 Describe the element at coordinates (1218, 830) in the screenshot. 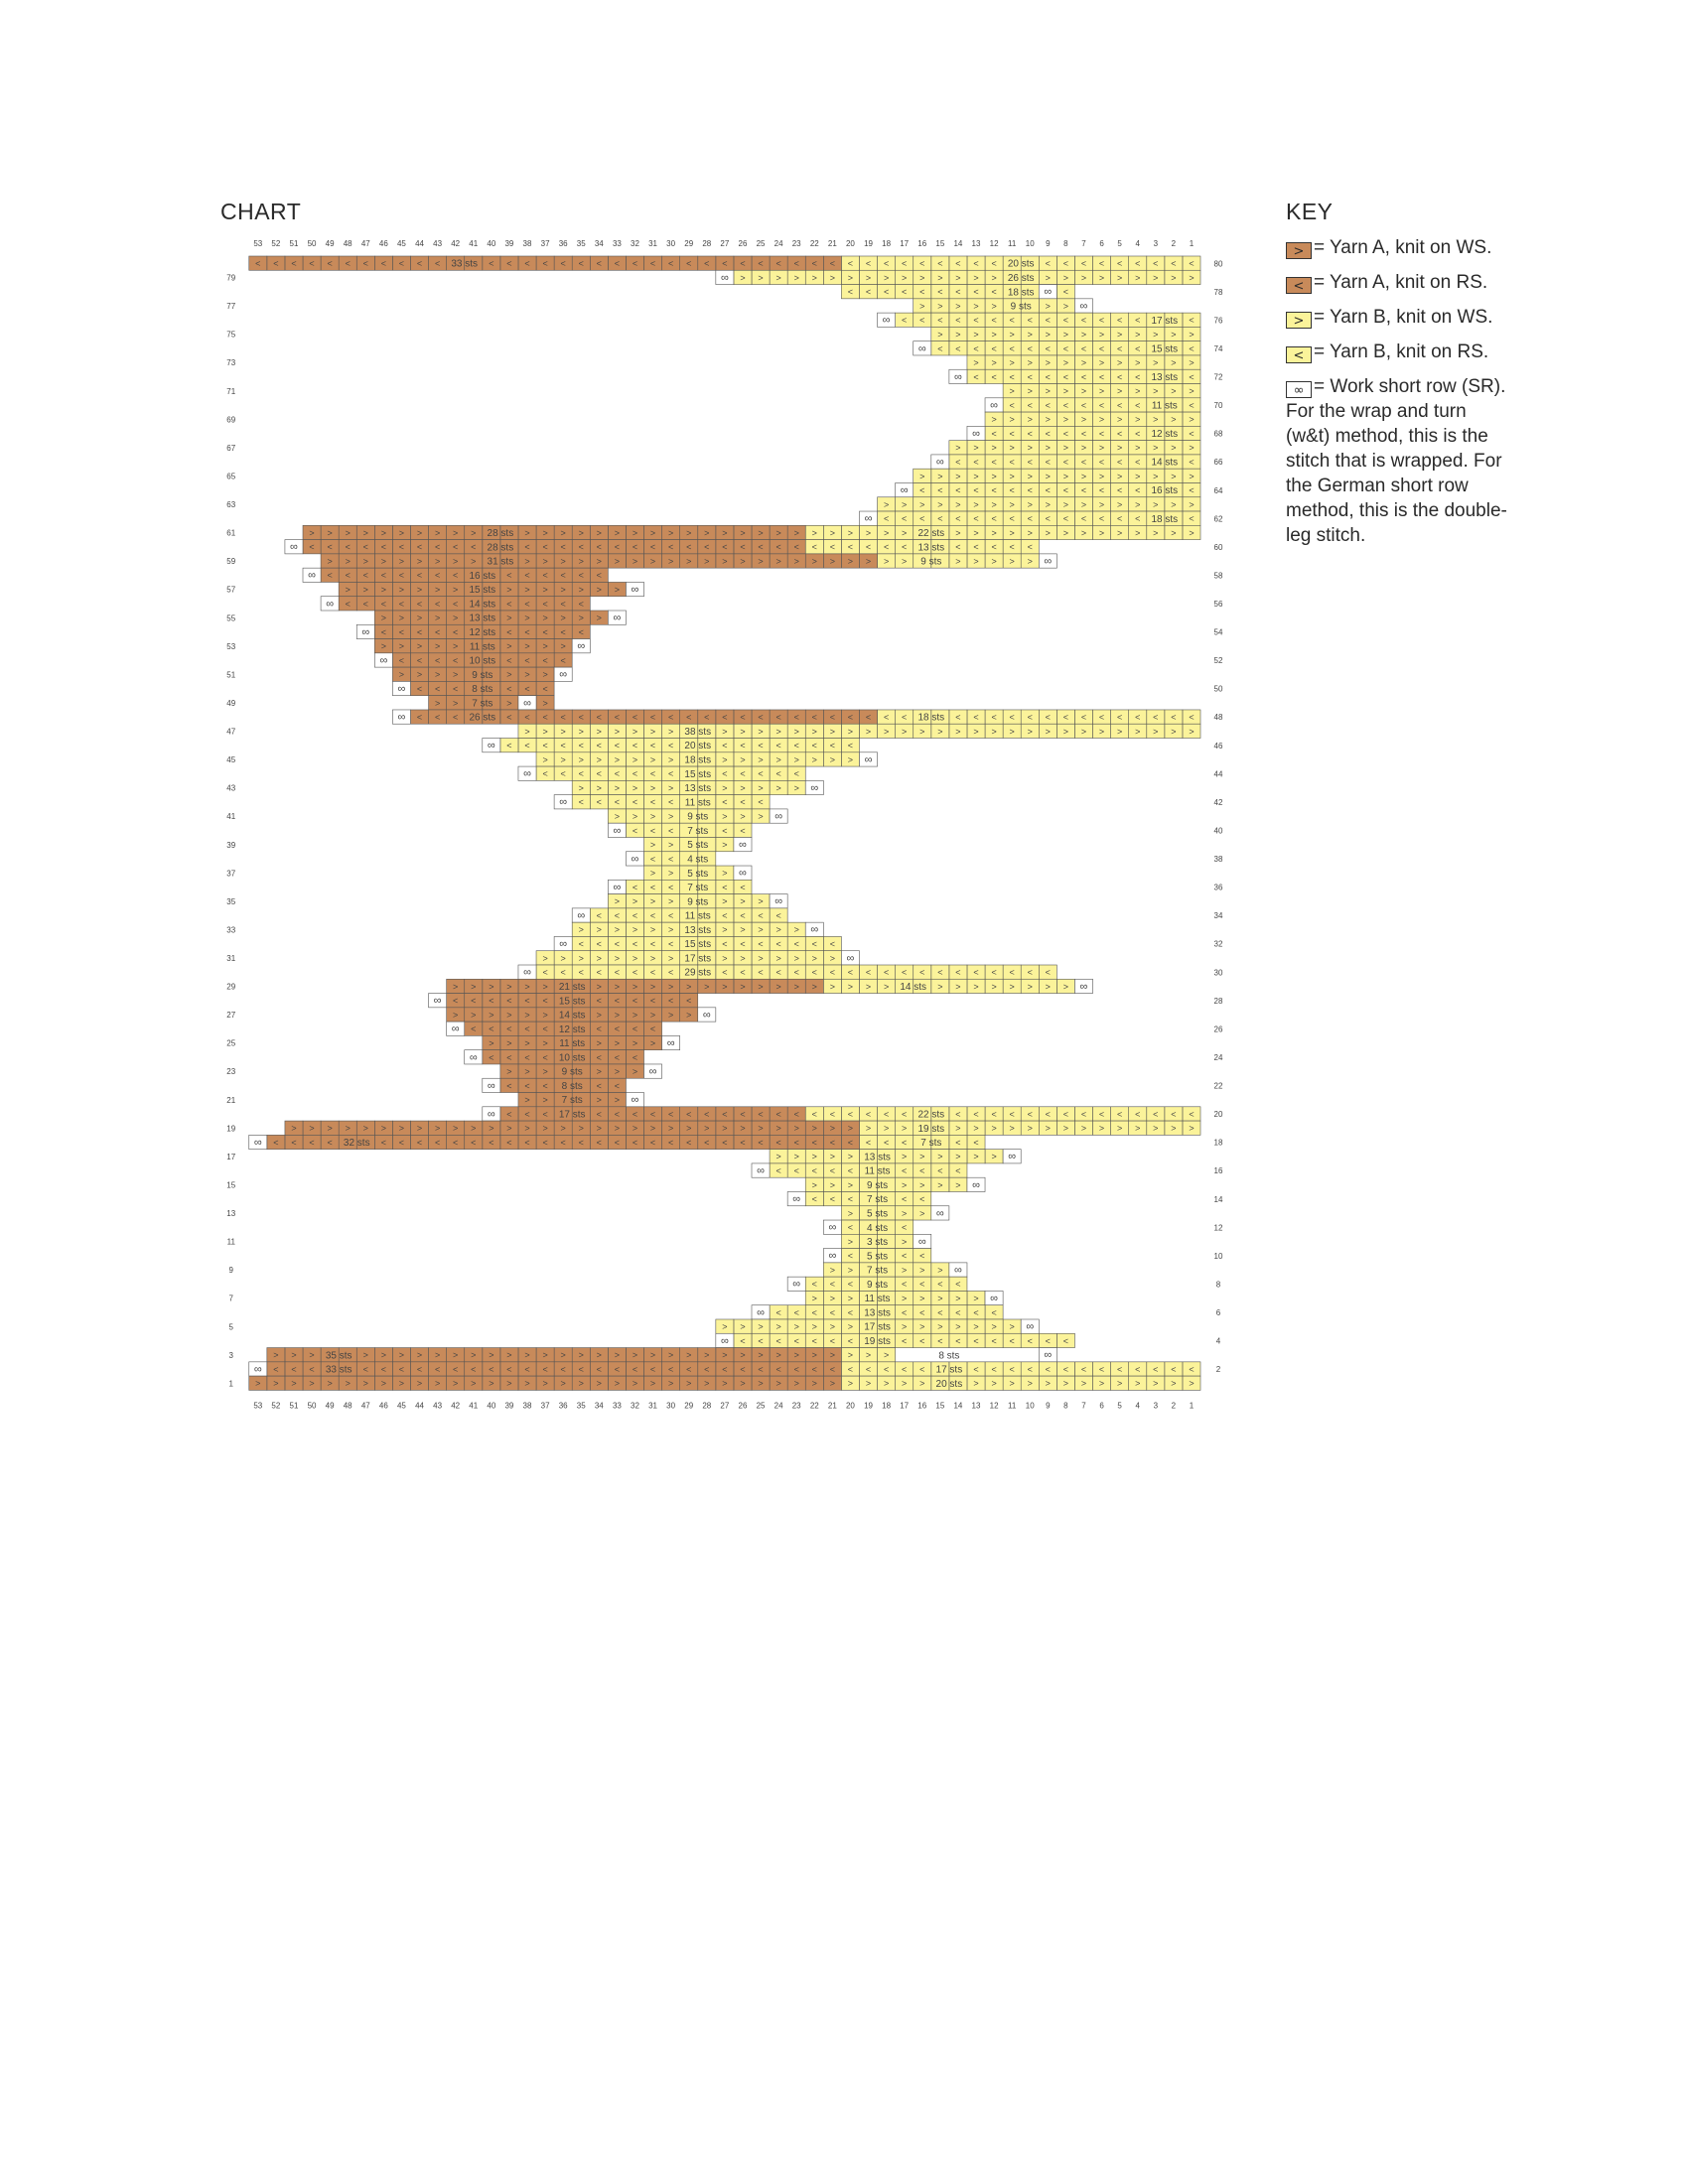

I see `row-number: 40` at that location.